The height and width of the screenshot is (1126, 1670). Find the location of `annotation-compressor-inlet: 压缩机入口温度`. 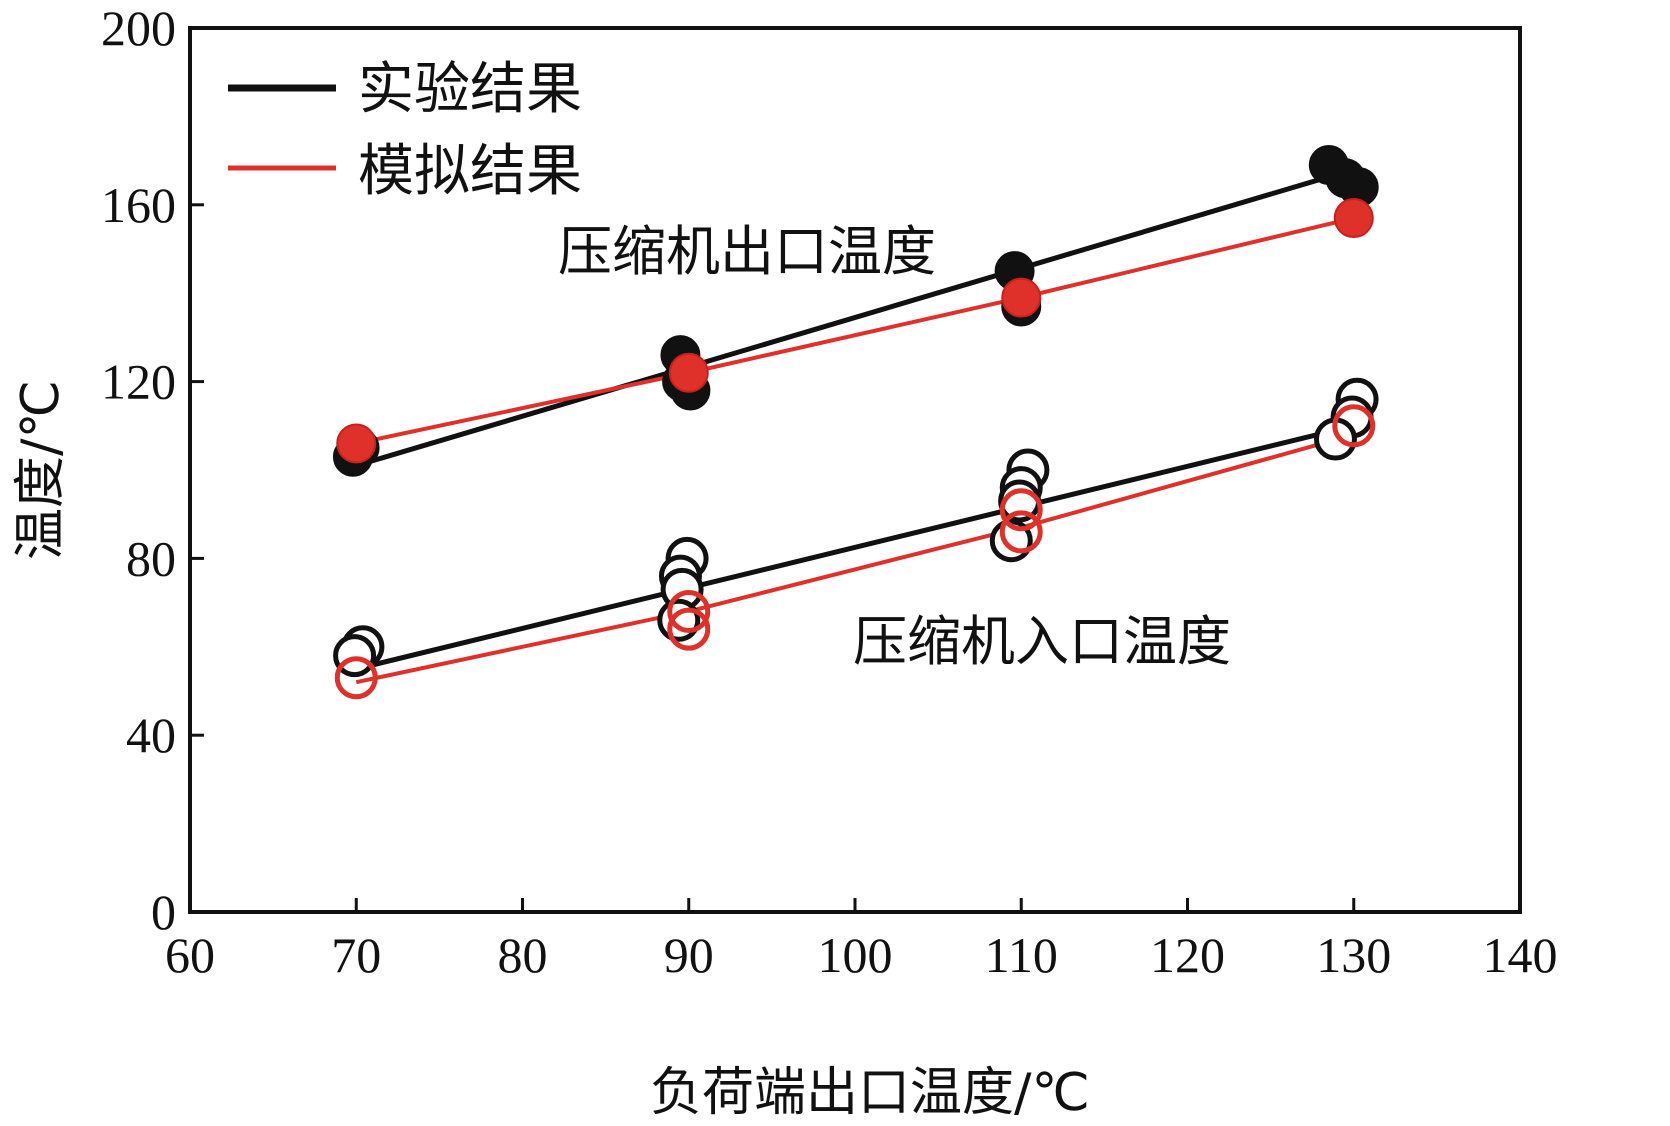

annotation-compressor-inlet: 压缩机入口温度 is located at coordinates (1042, 641).